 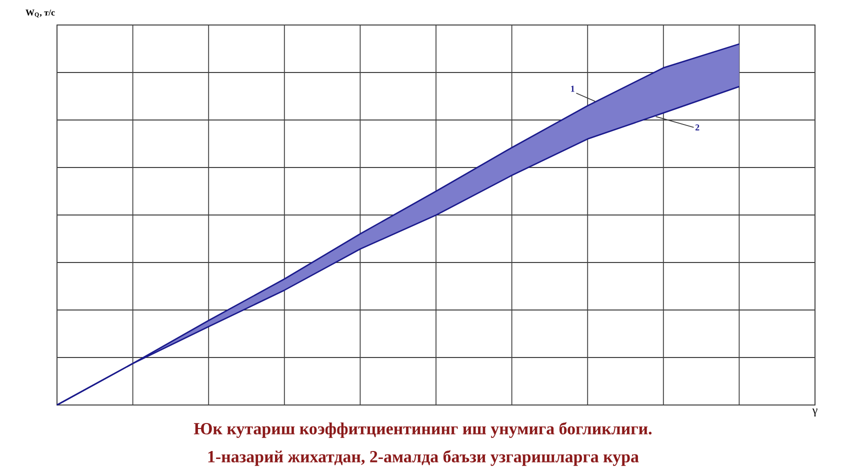 What do you see at coordinates (423, 430) in the screenshot?
I see `text: Юк кутариш коэффитциентининг иш унумига богликлиги.` at bounding box center [423, 430].